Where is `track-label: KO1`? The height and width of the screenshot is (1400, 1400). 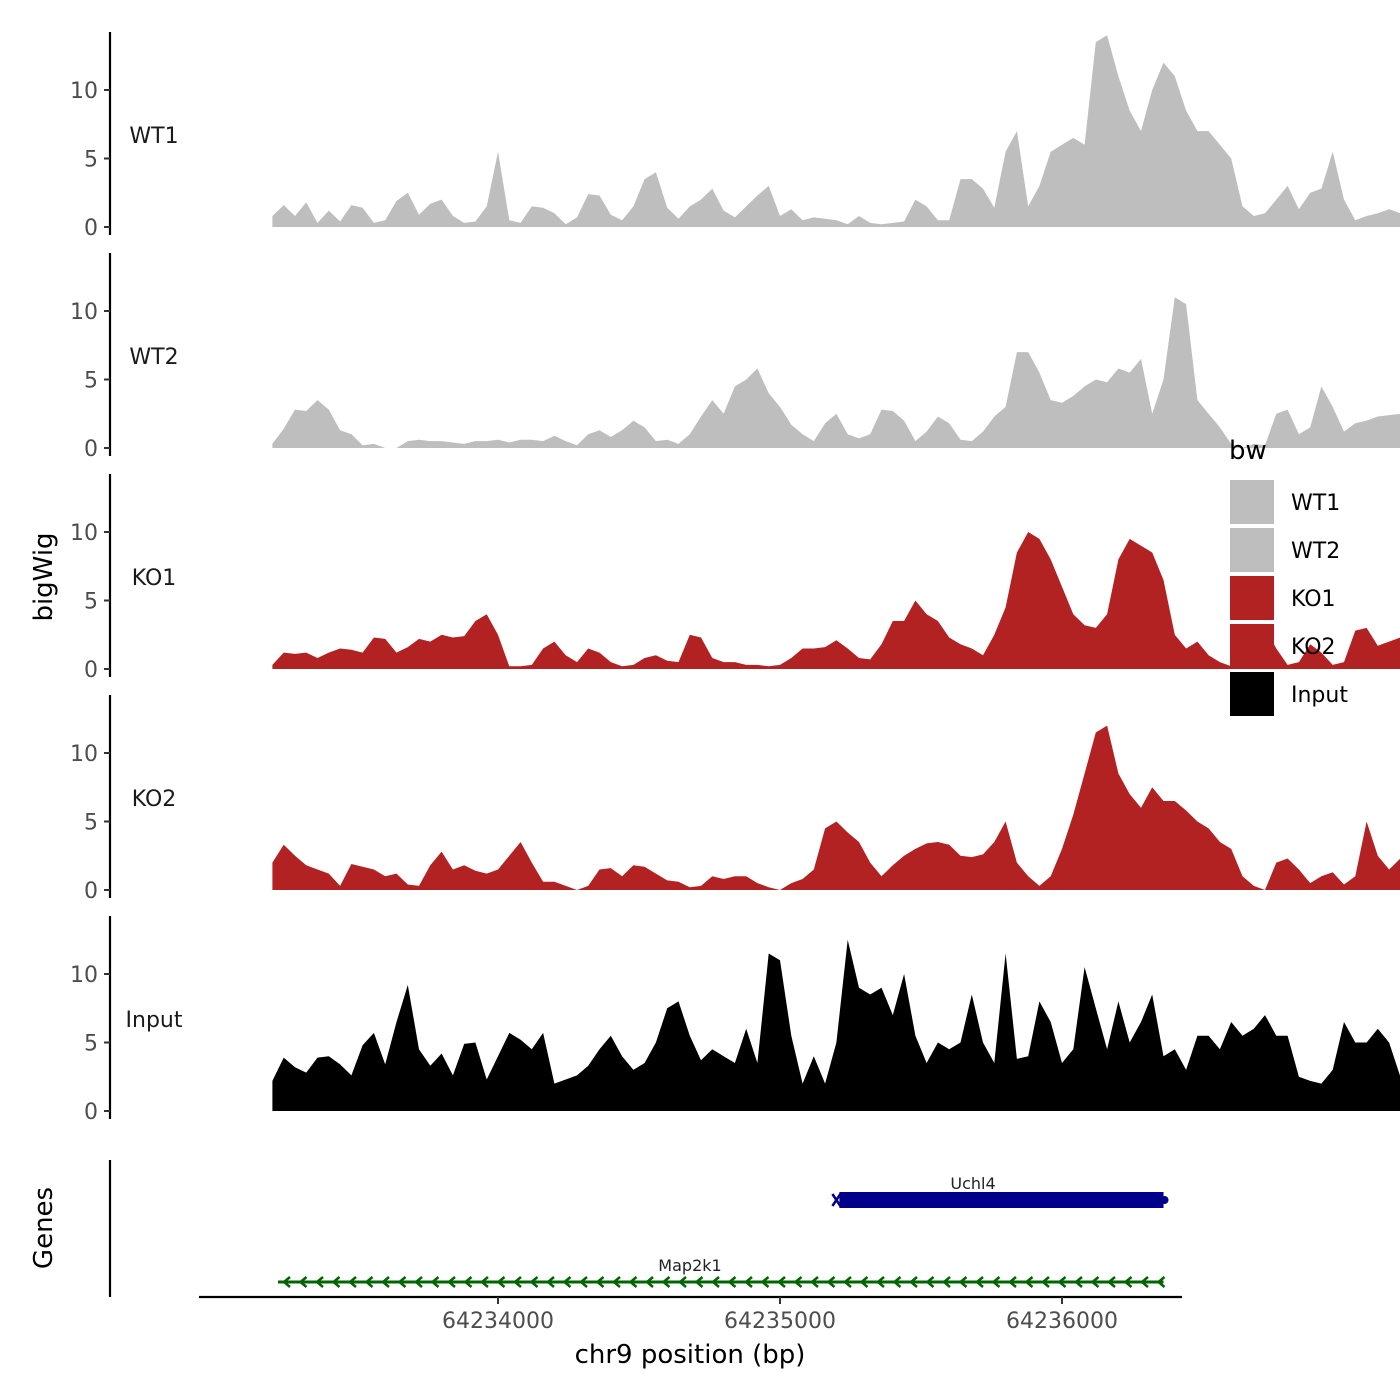
track-label: KO1 is located at coordinates (154, 578).